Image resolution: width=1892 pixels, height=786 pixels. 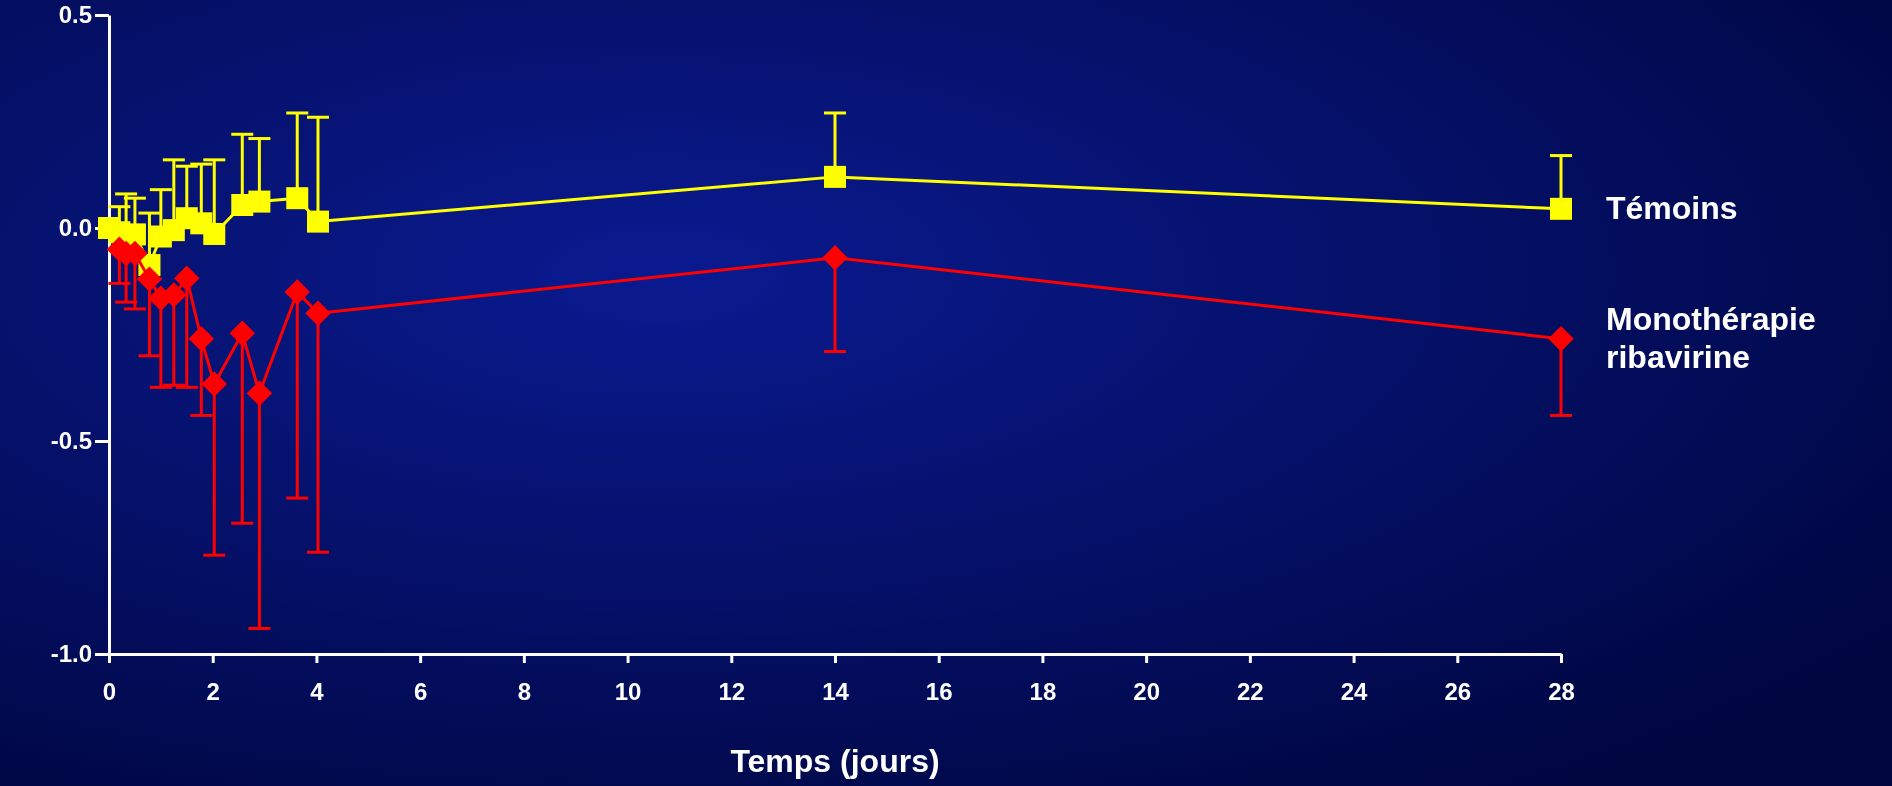 What do you see at coordinates (317, 691) in the screenshot?
I see `x-tick-label: 4` at bounding box center [317, 691].